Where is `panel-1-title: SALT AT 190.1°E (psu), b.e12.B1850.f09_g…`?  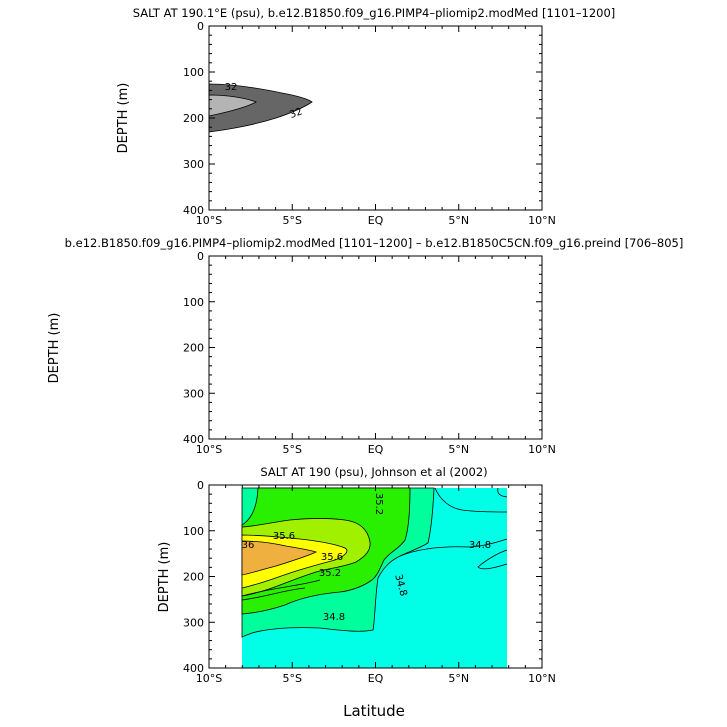 panel-1-title: SALT AT 190.1°E (psu), b.e12.B1850.f09_g… is located at coordinates (374, 13).